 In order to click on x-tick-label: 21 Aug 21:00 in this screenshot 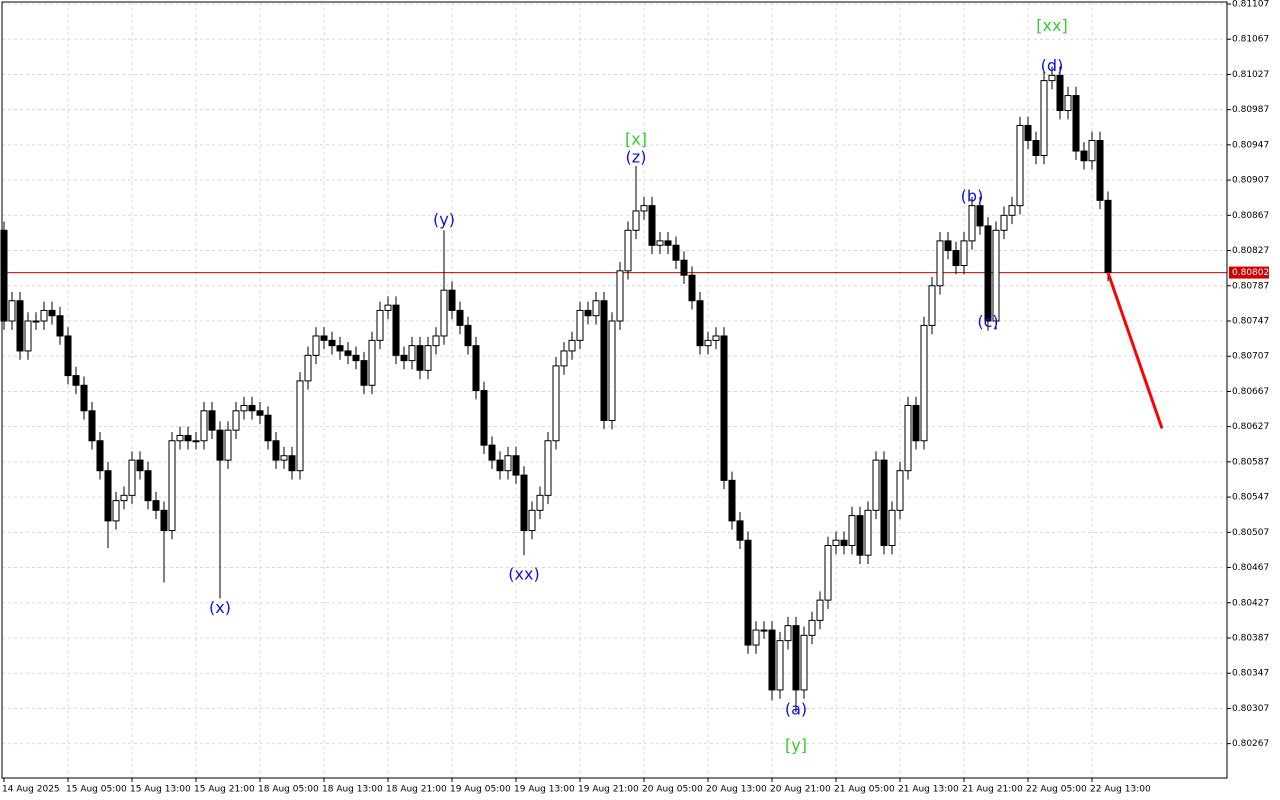, I will do `click(992, 790)`.